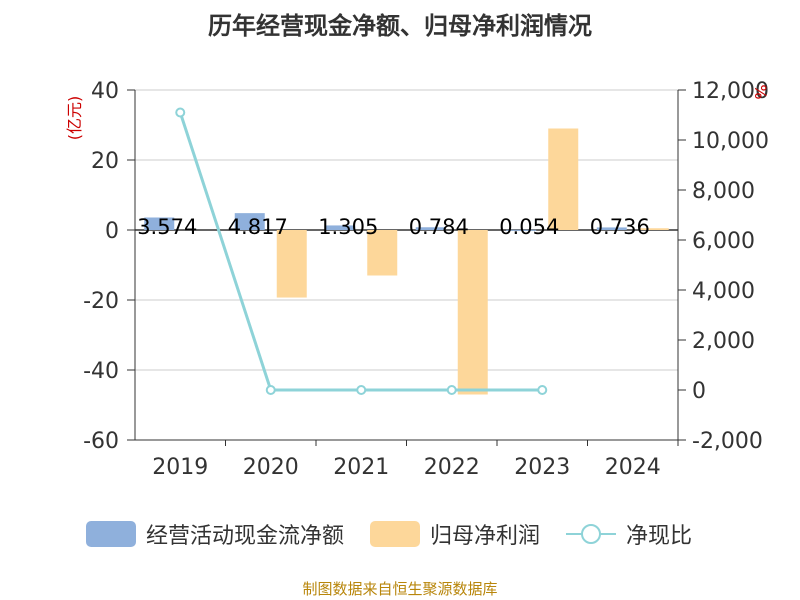 The width and height of the screenshot is (800, 600). What do you see at coordinates (723, 291) in the screenshot?
I see `right-tick-label: 4,000` at bounding box center [723, 291].